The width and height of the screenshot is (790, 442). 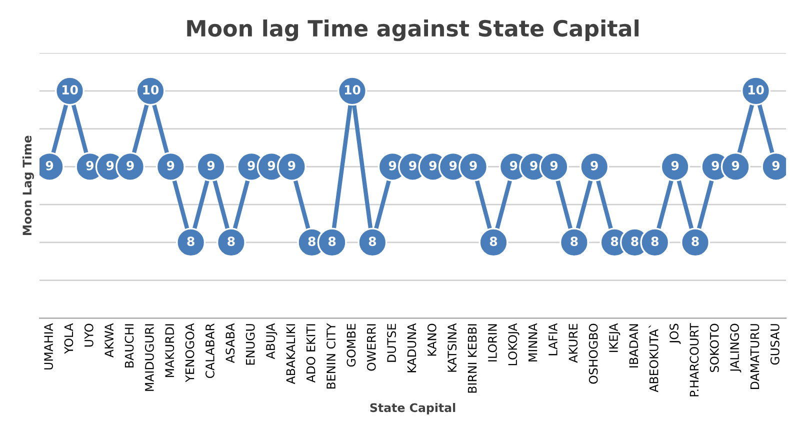 What do you see at coordinates (675, 334) in the screenshot?
I see `x-tick-label: JOS` at bounding box center [675, 334].